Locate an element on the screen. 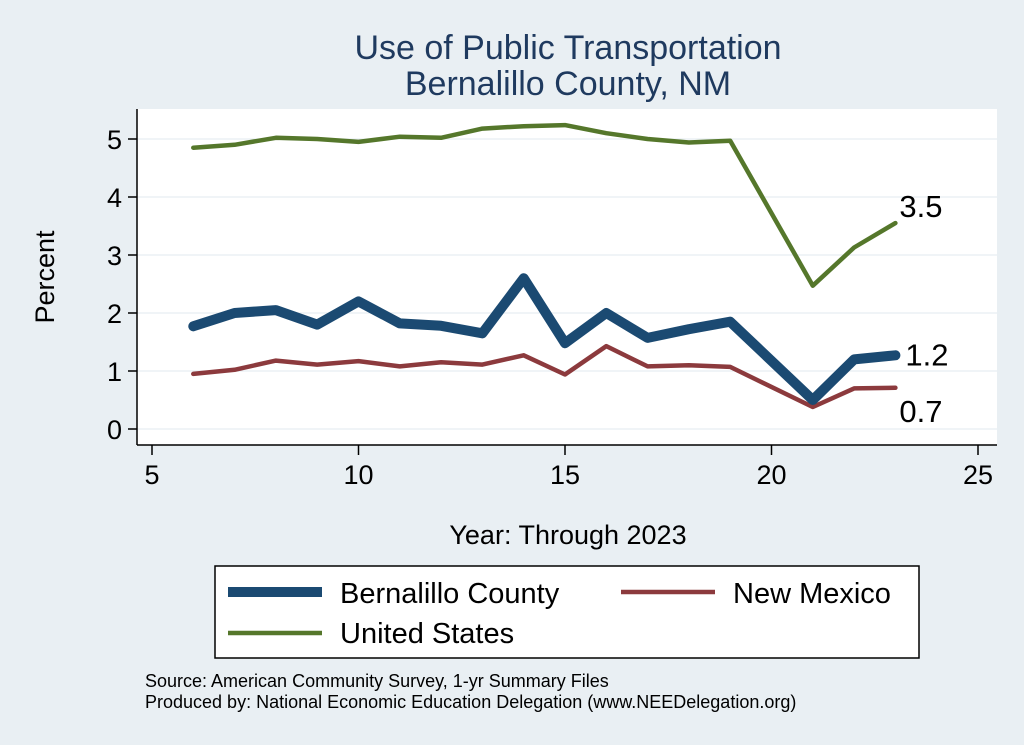  chart-title-line-1: Use of Public Transportation is located at coordinates (567, 48).